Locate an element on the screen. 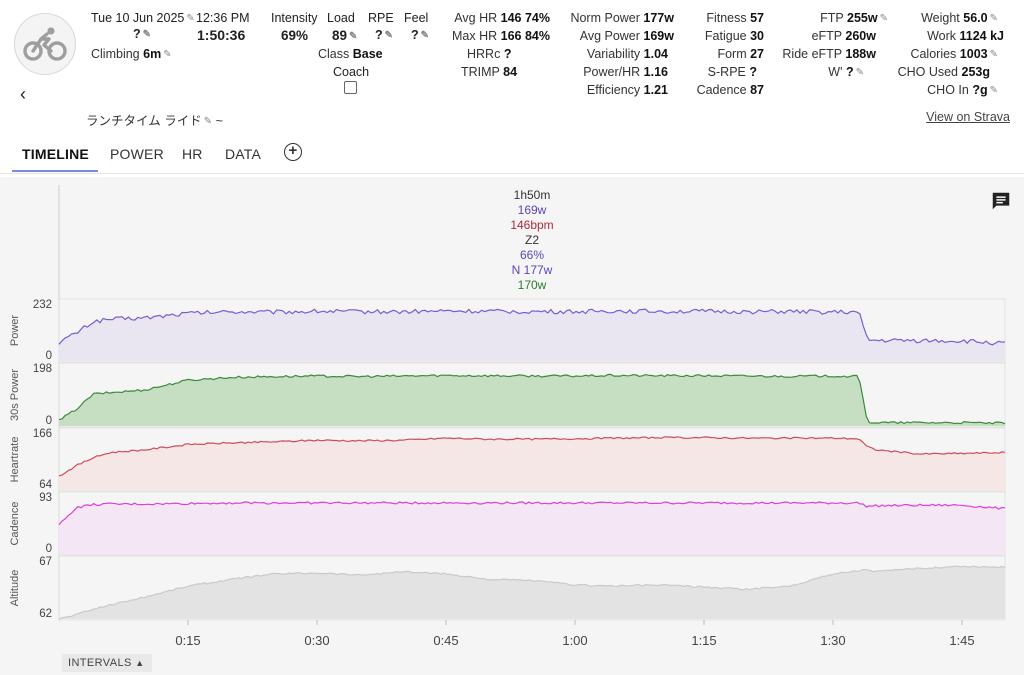 Image resolution: width=1024 pixels, height=675 pixels. series-area-altitude is located at coordinates (532, 592).